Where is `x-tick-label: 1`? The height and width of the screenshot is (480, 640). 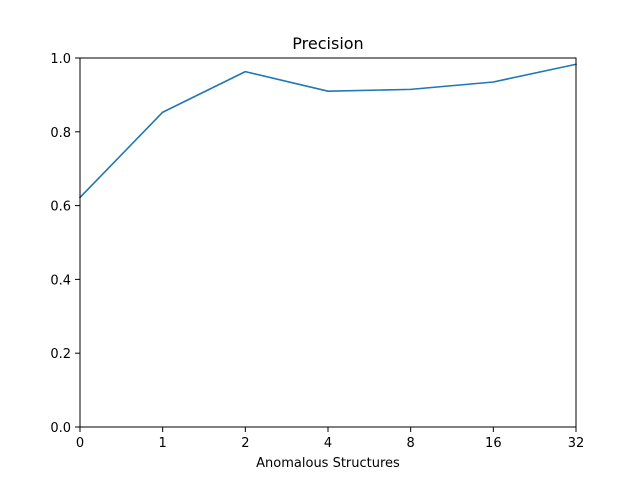
x-tick-label: 1 is located at coordinates (163, 443).